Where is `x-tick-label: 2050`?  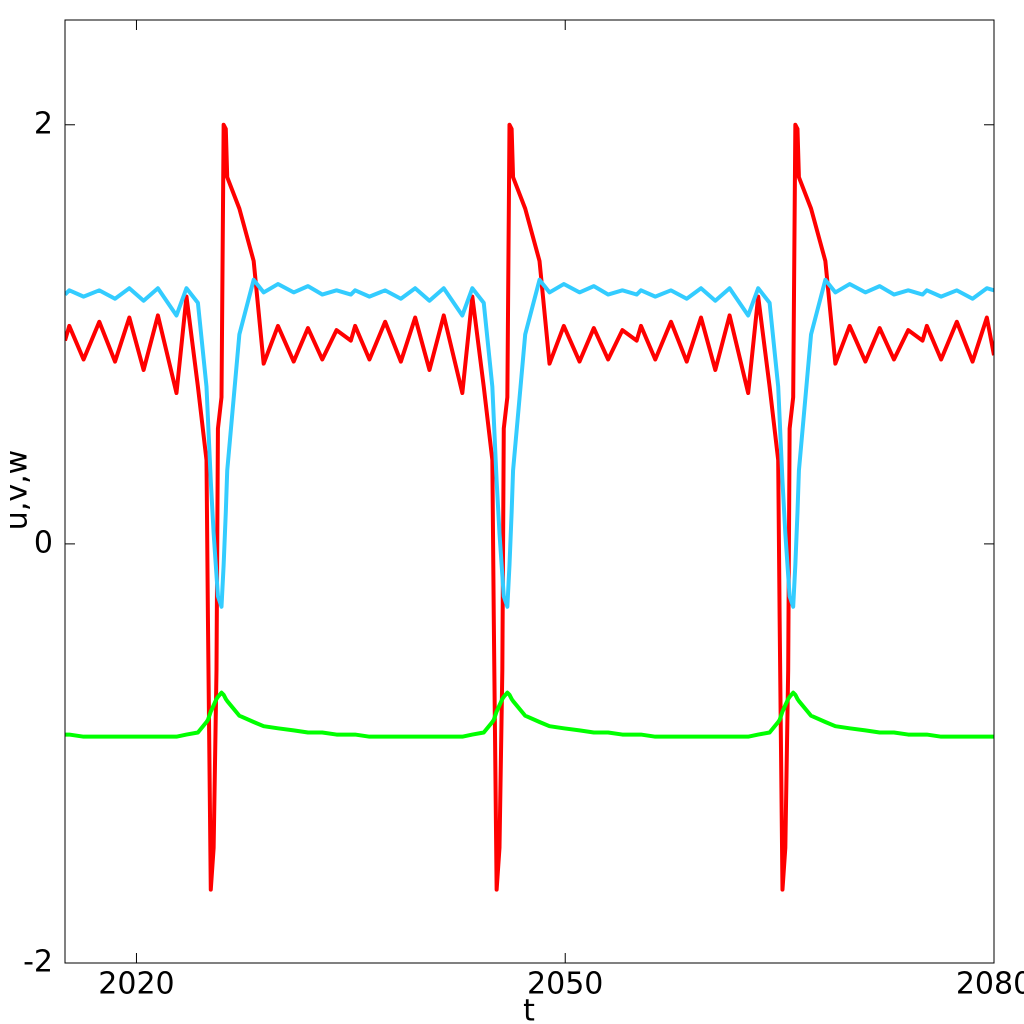 x-tick-label: 2050 is located at coordinates (565, 984).